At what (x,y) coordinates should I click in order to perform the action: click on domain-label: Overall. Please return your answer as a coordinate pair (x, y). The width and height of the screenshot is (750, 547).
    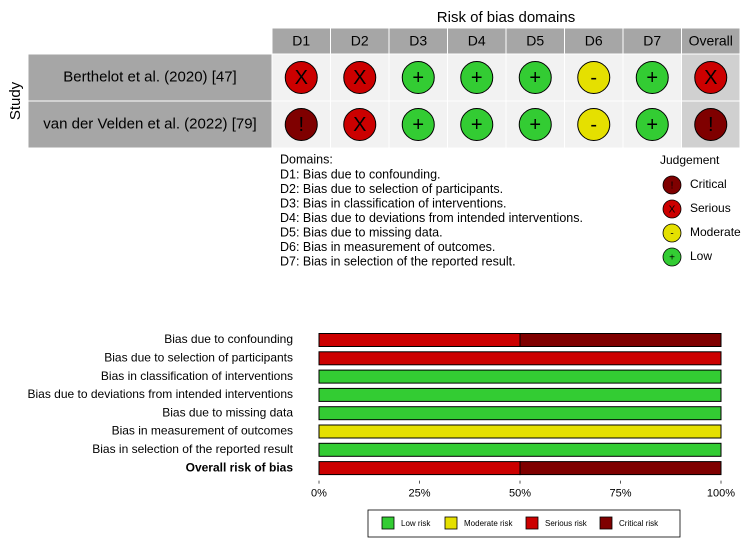
    Looking at the image, I should click on (711, 41).